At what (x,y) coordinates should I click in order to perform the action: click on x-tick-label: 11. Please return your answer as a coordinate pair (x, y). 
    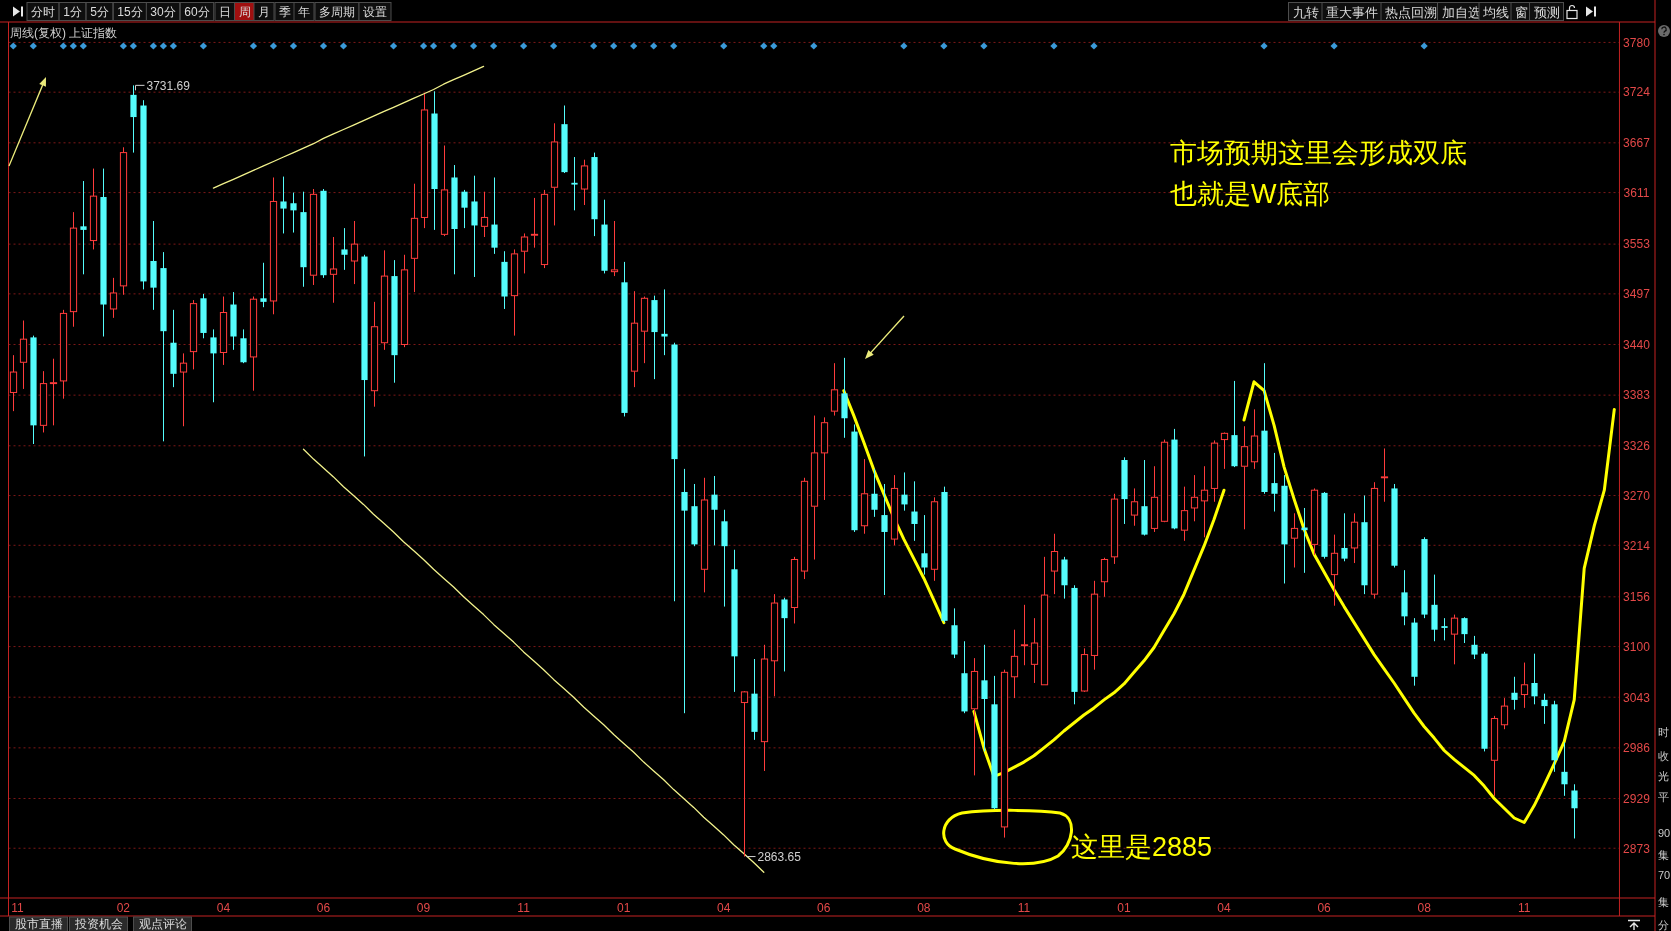
    Looking at the image, I should click on (1024, 908).